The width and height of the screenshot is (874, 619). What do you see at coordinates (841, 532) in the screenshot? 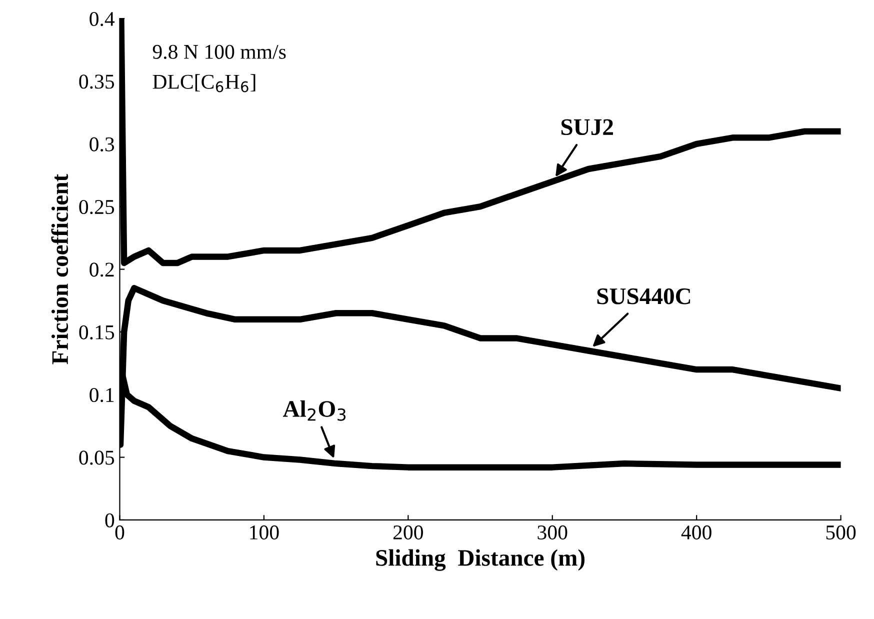
I see `x-tick-label: 500` at bounding box center [841, 532].